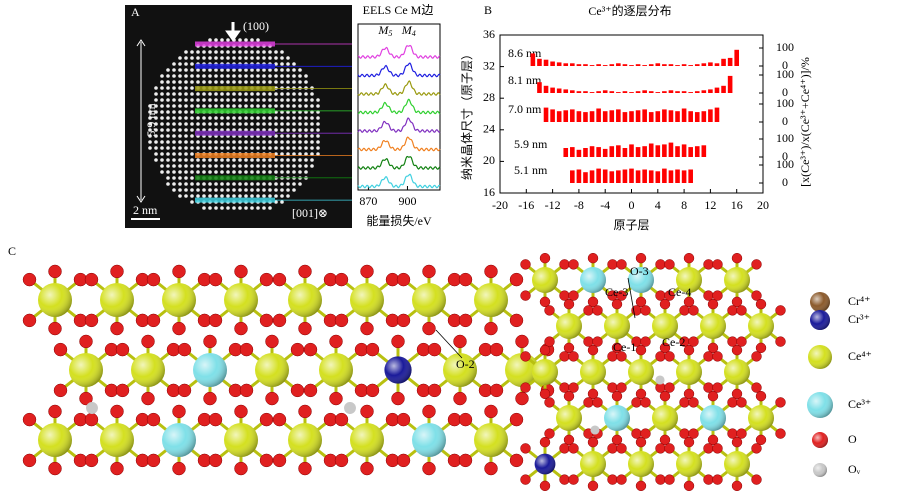 The width and height of the screenshot is (900, 495). I want to click on atom-label: Ce-3, so click(616, 292).